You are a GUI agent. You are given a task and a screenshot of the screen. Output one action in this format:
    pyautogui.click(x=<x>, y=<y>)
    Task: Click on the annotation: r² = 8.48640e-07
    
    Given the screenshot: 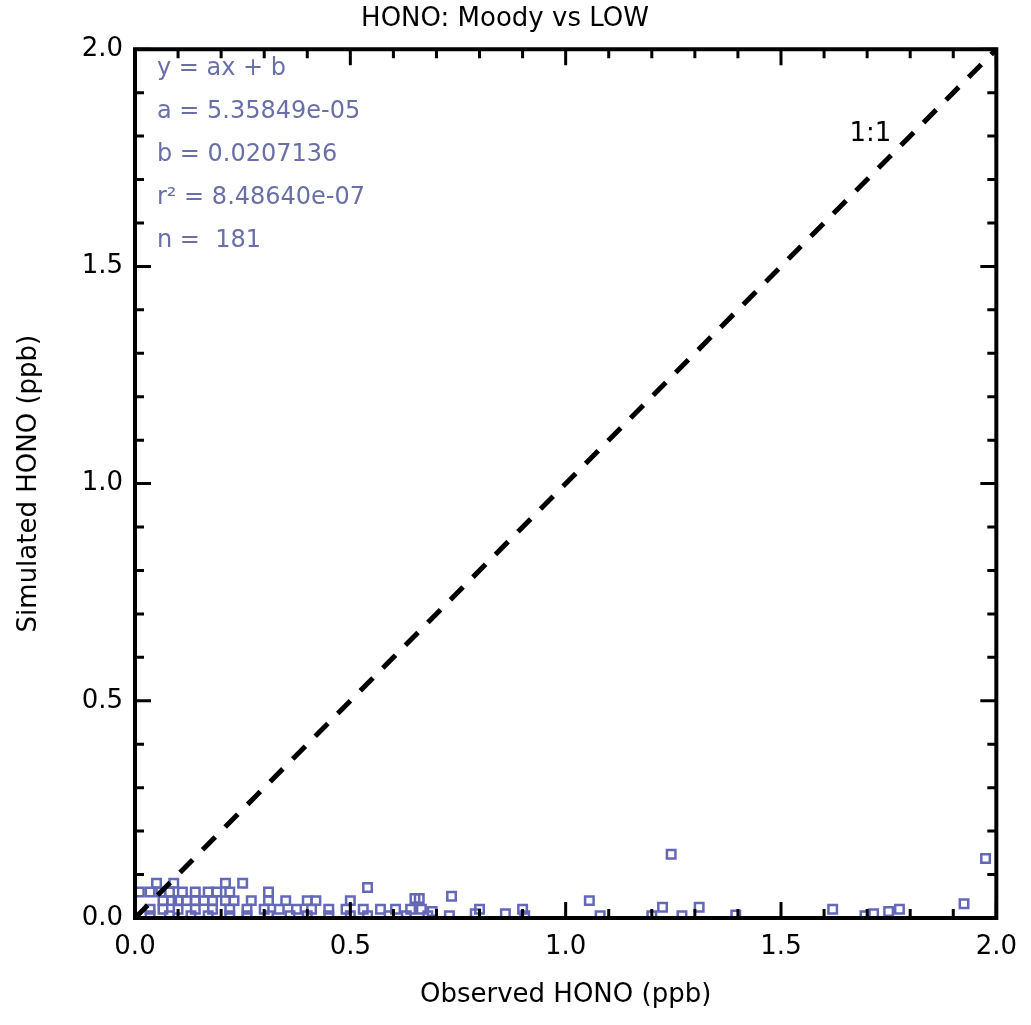 What is the action you would take?
    pyautogui.click(x=261, y=196)
    